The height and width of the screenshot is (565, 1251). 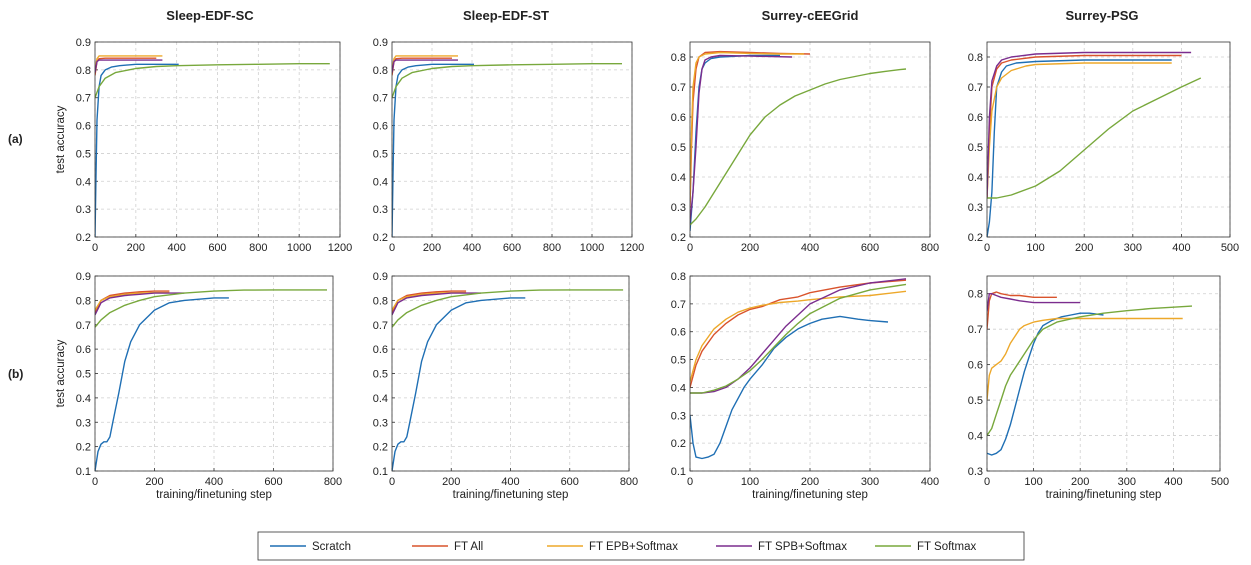 What do you see at coordinates (15, 139) in the screenshot?
I see `row-label-a: (a)` at bounding box center [15, 139].